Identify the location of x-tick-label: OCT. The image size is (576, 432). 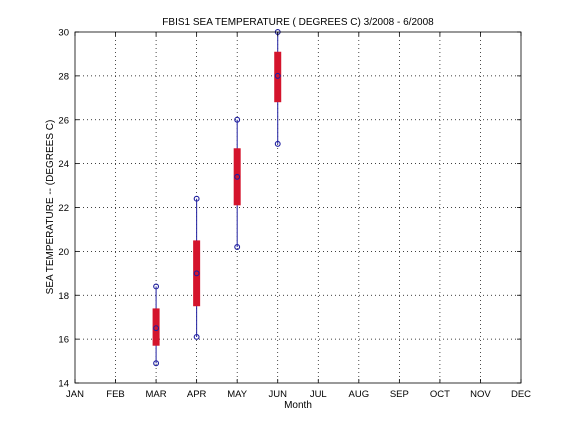
(440, 394).